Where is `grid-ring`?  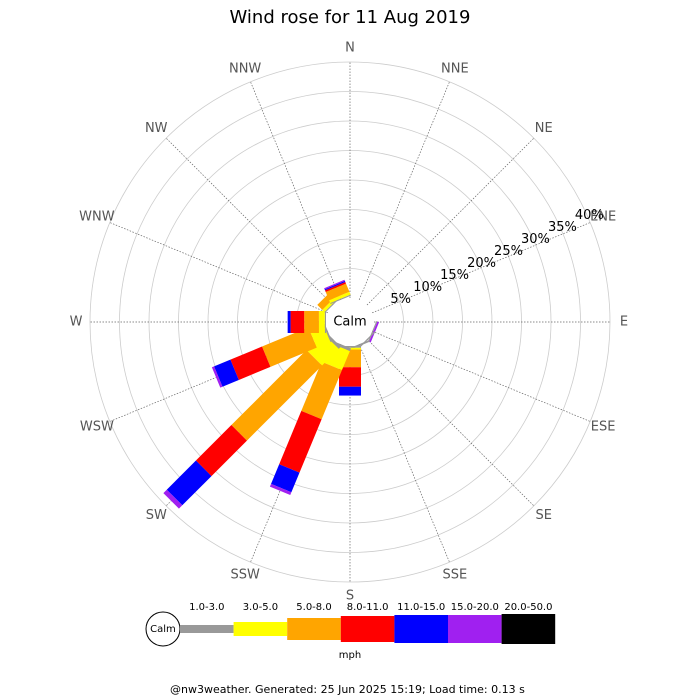 grid-ring is located at coordinates (350, 322).